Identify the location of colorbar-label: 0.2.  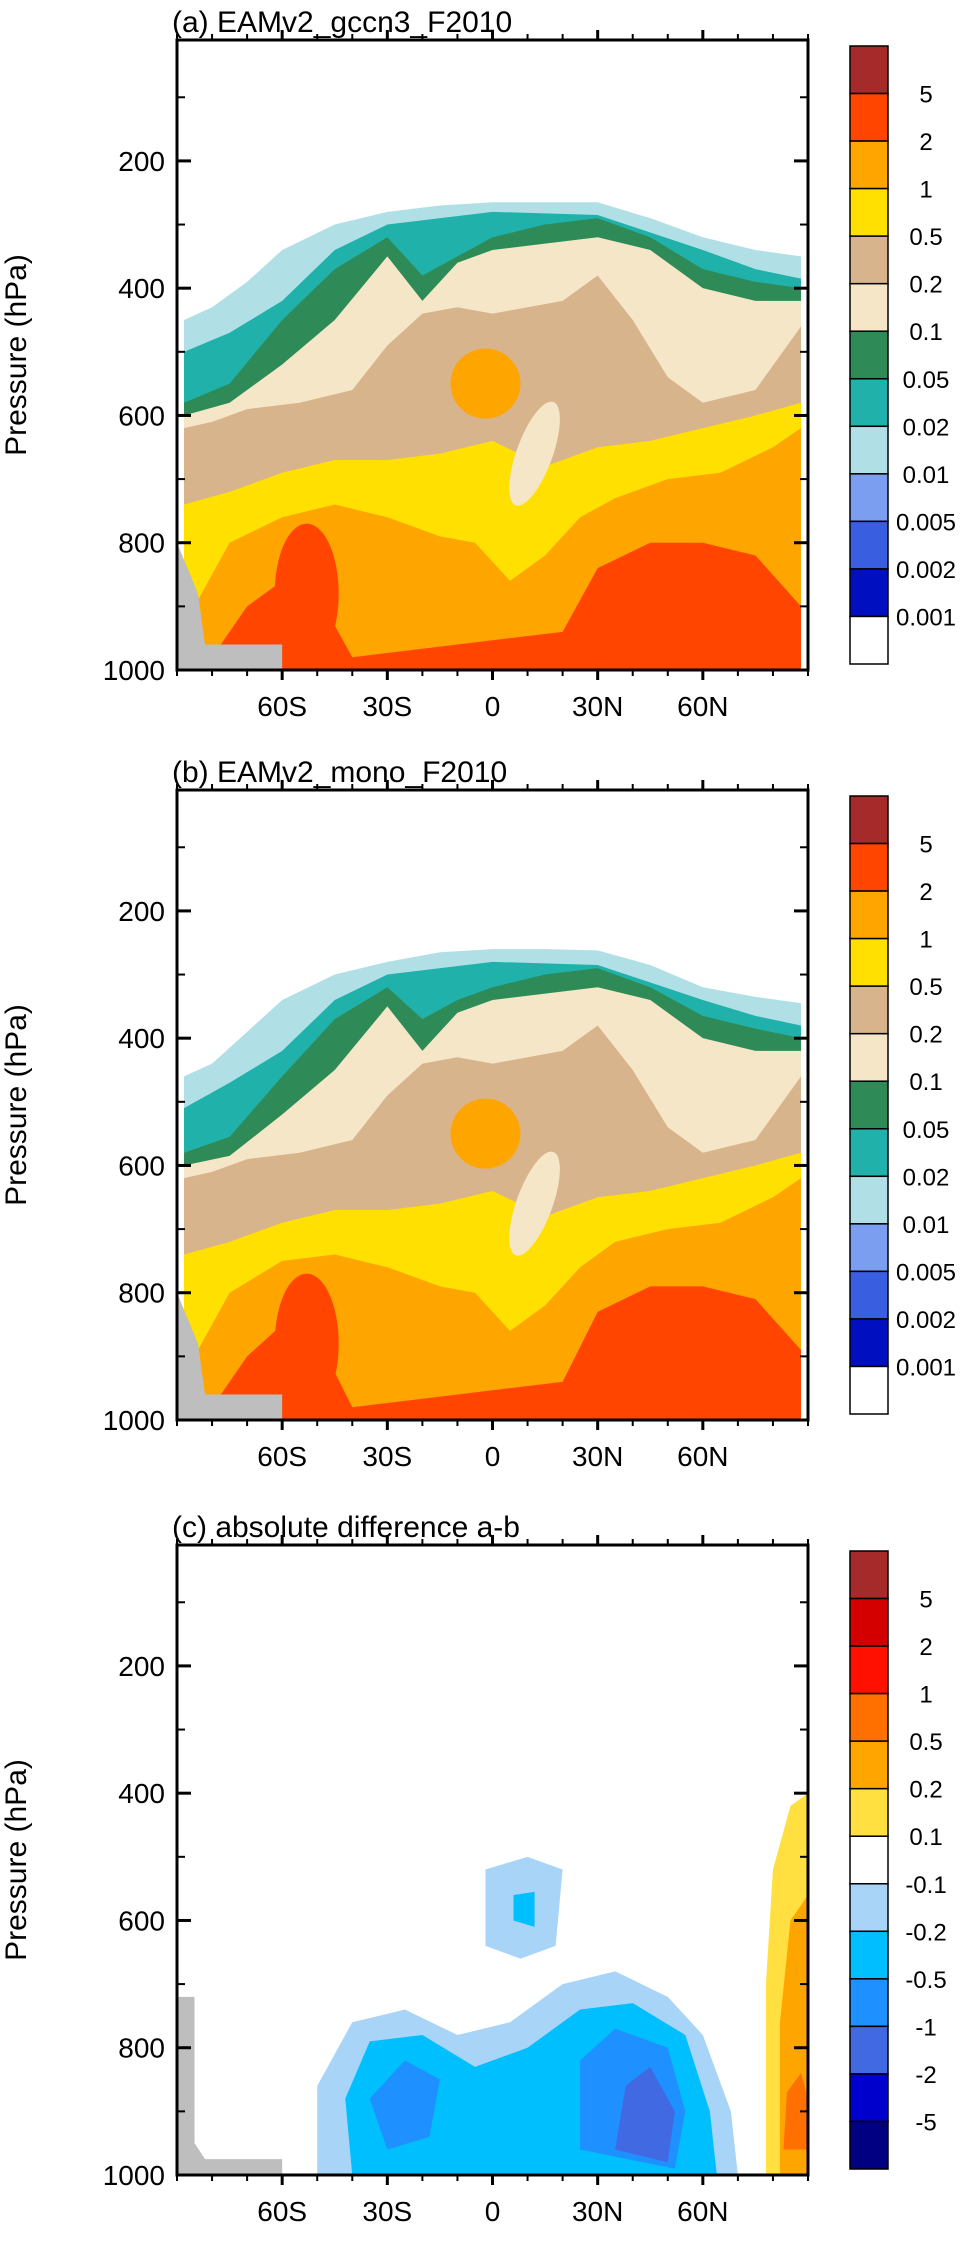
(925, 1790).